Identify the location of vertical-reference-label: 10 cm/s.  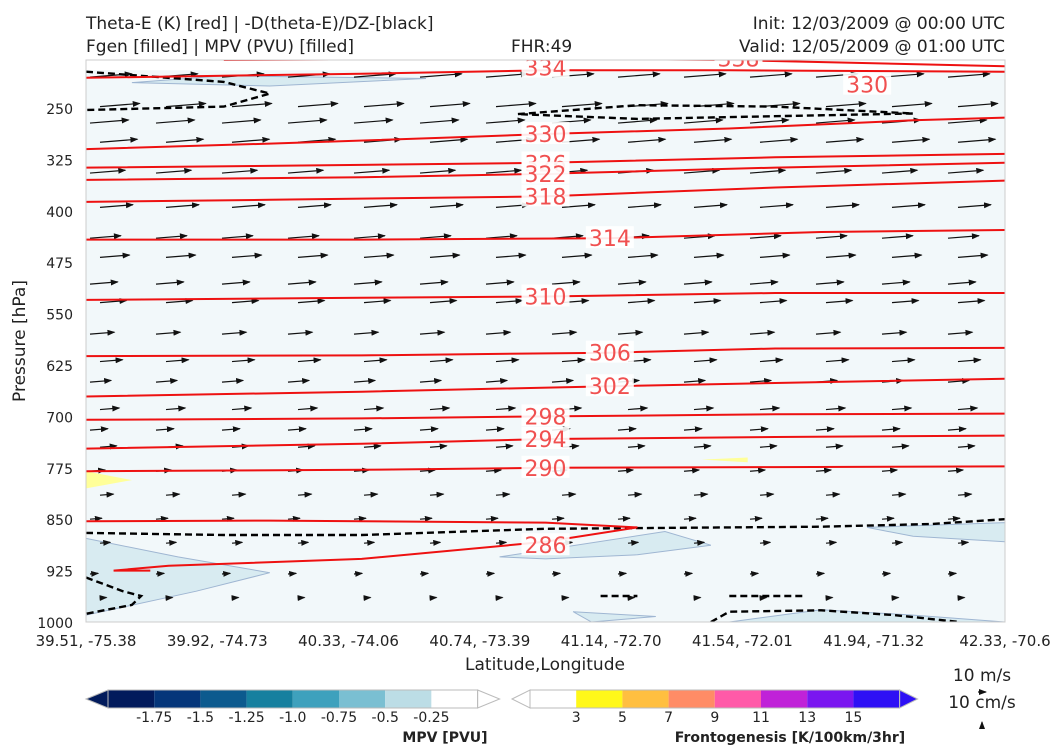
(982, 703).